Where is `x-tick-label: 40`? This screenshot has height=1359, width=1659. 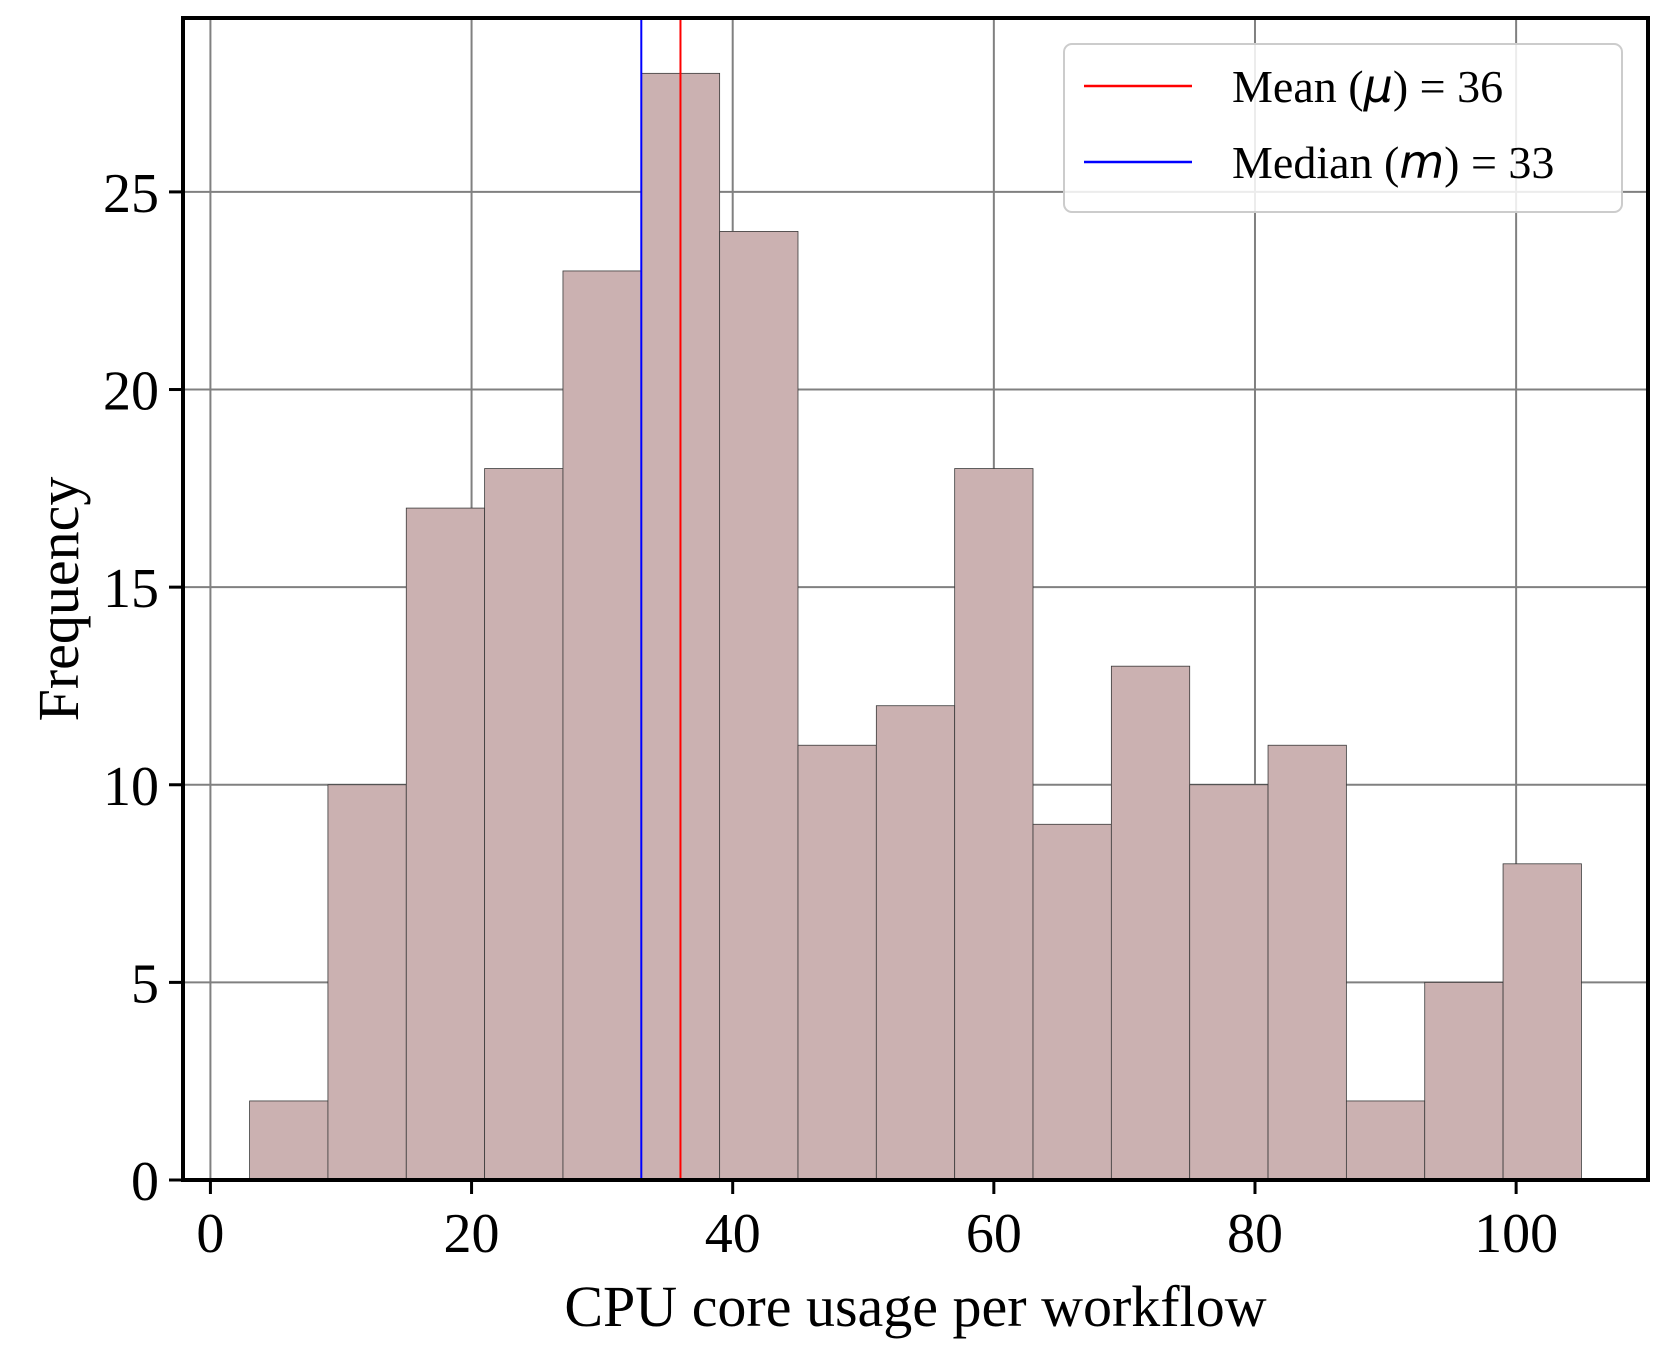 x-tick-label: 40 is located at coordinates (733, 1234).